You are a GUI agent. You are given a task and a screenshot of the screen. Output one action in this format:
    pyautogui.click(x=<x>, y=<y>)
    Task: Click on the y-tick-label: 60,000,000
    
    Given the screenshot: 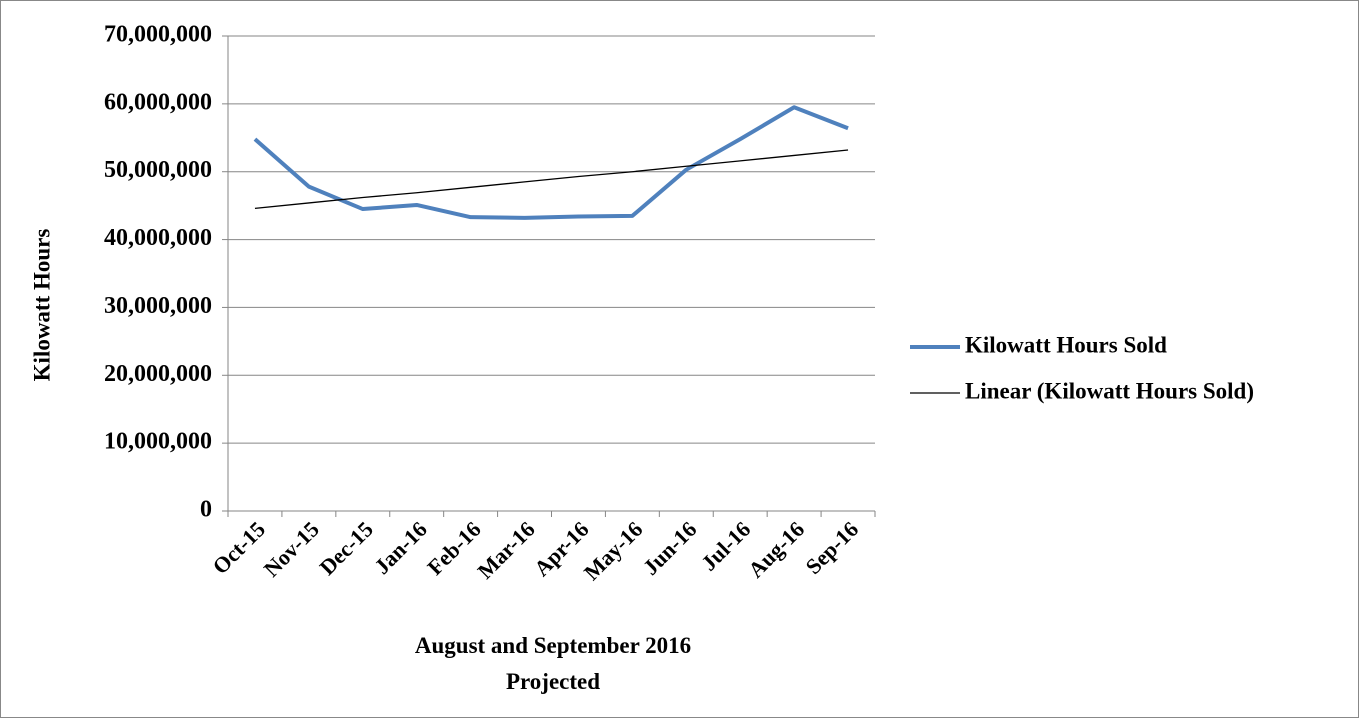 What is the action you would take?
    pyautogui.click(x=158, y=102)
    